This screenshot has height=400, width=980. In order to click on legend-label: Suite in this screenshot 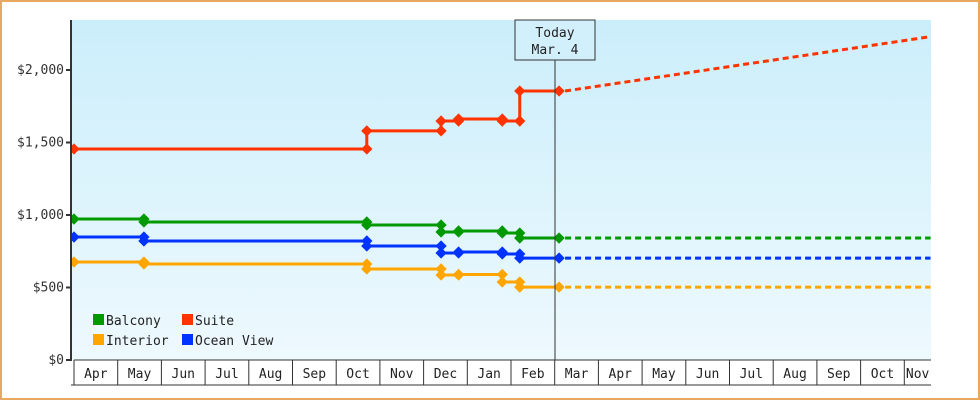, I will do `click(214, 321)`.